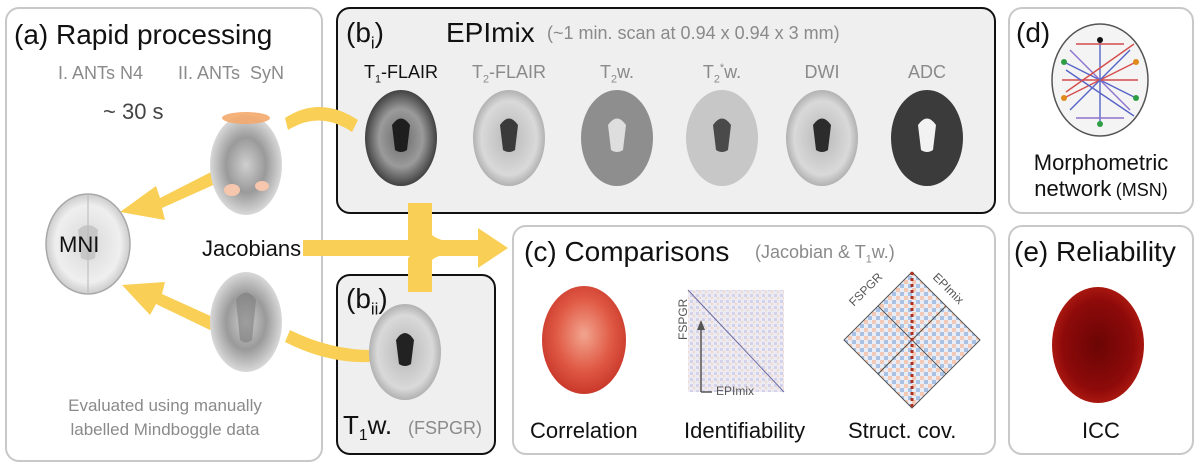  Describe the element at coordinates (170, 195) in the screenshot. I see `arrow-jacobian-top-to-mni` at that location.